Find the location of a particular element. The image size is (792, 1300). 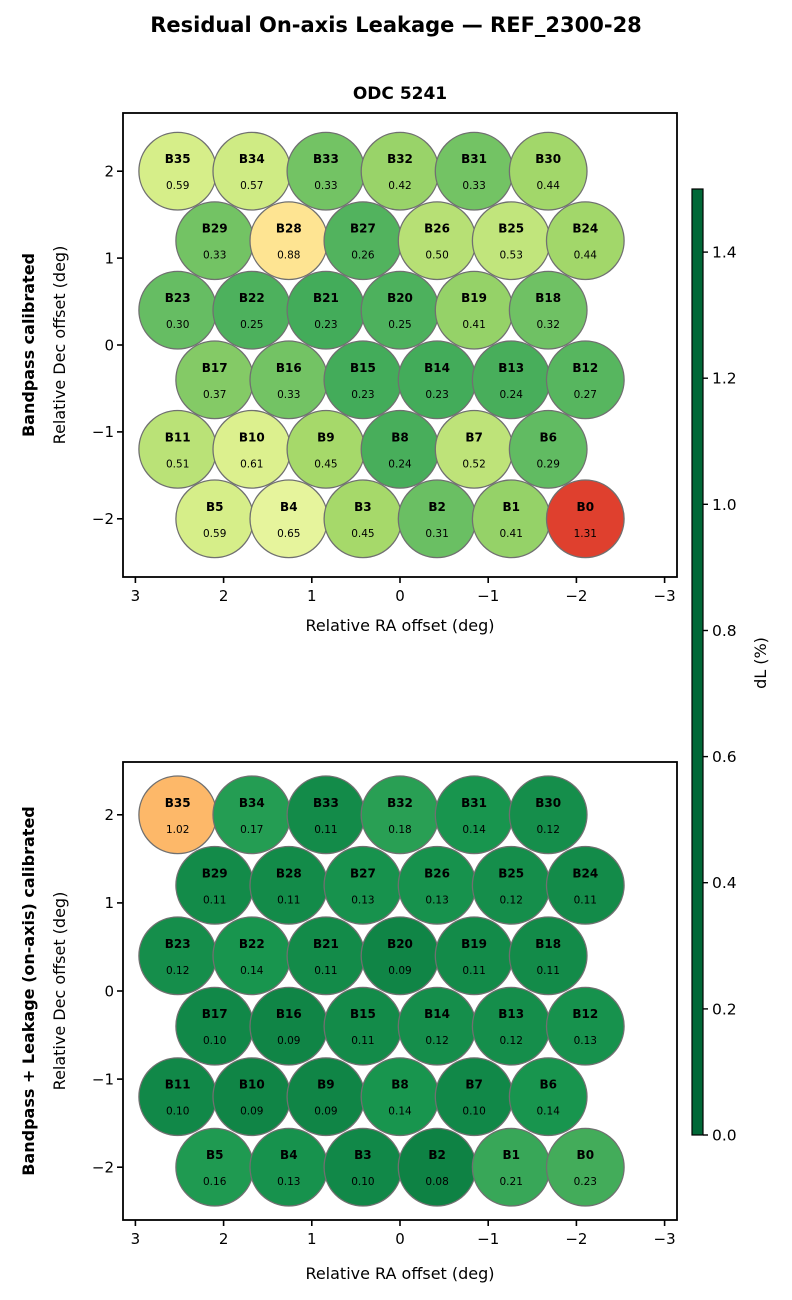

beam-circle-b29 is located at coordinates (215, 885).